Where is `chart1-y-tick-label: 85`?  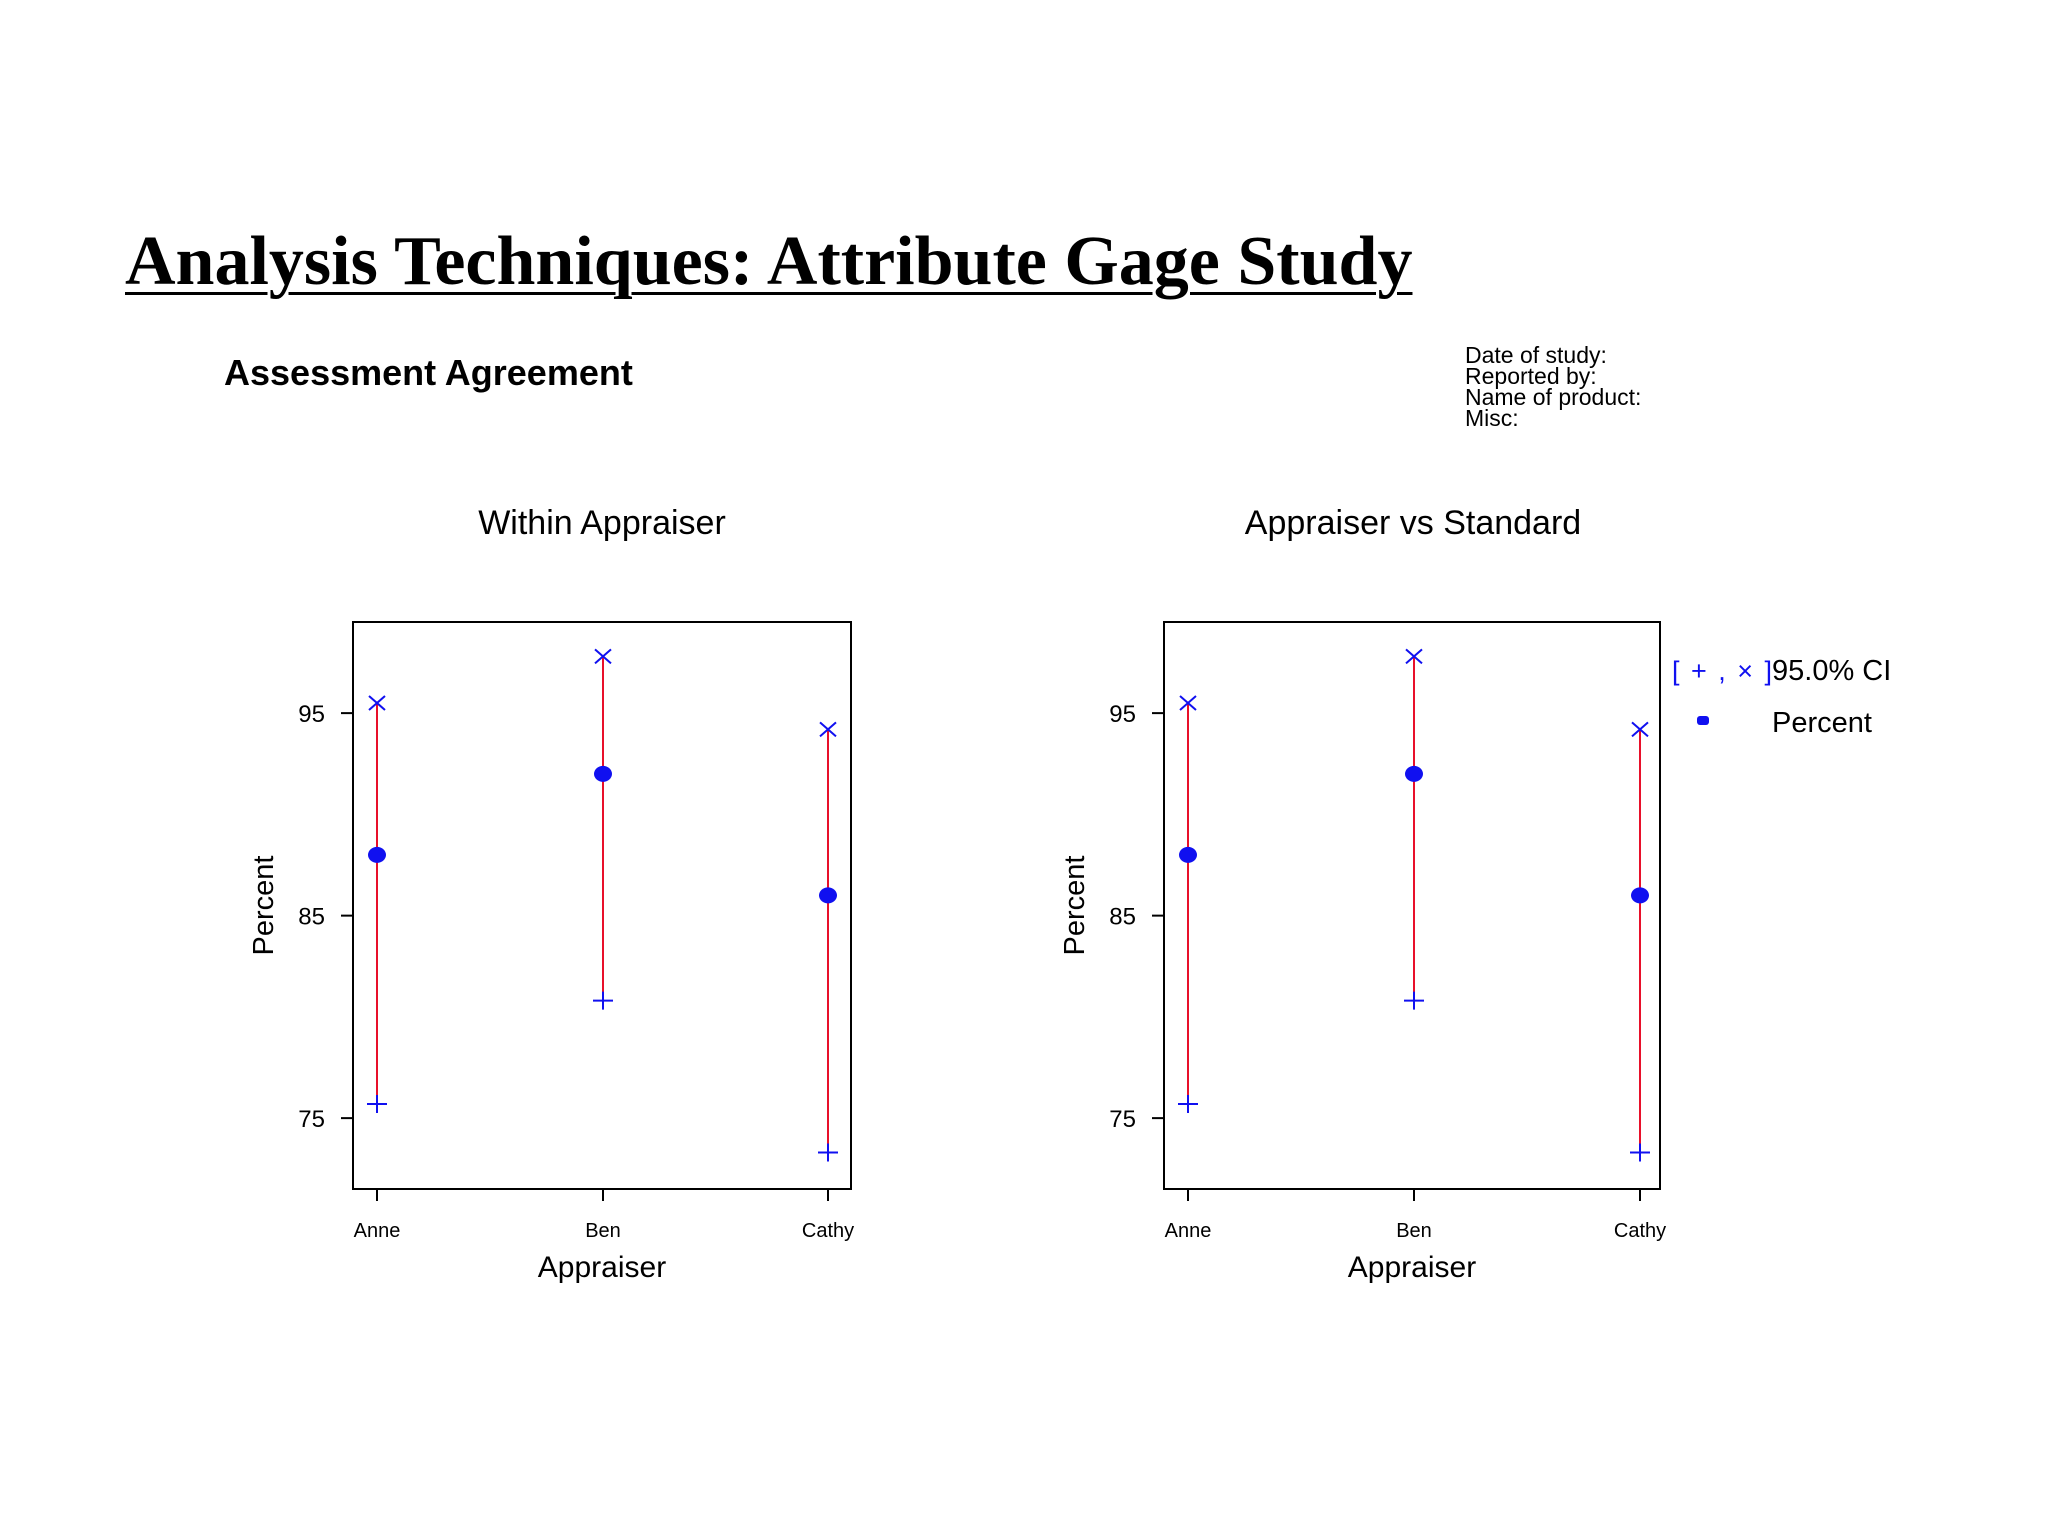 chart1-y-tick-label: 85 is located at coordinates (311, 917).